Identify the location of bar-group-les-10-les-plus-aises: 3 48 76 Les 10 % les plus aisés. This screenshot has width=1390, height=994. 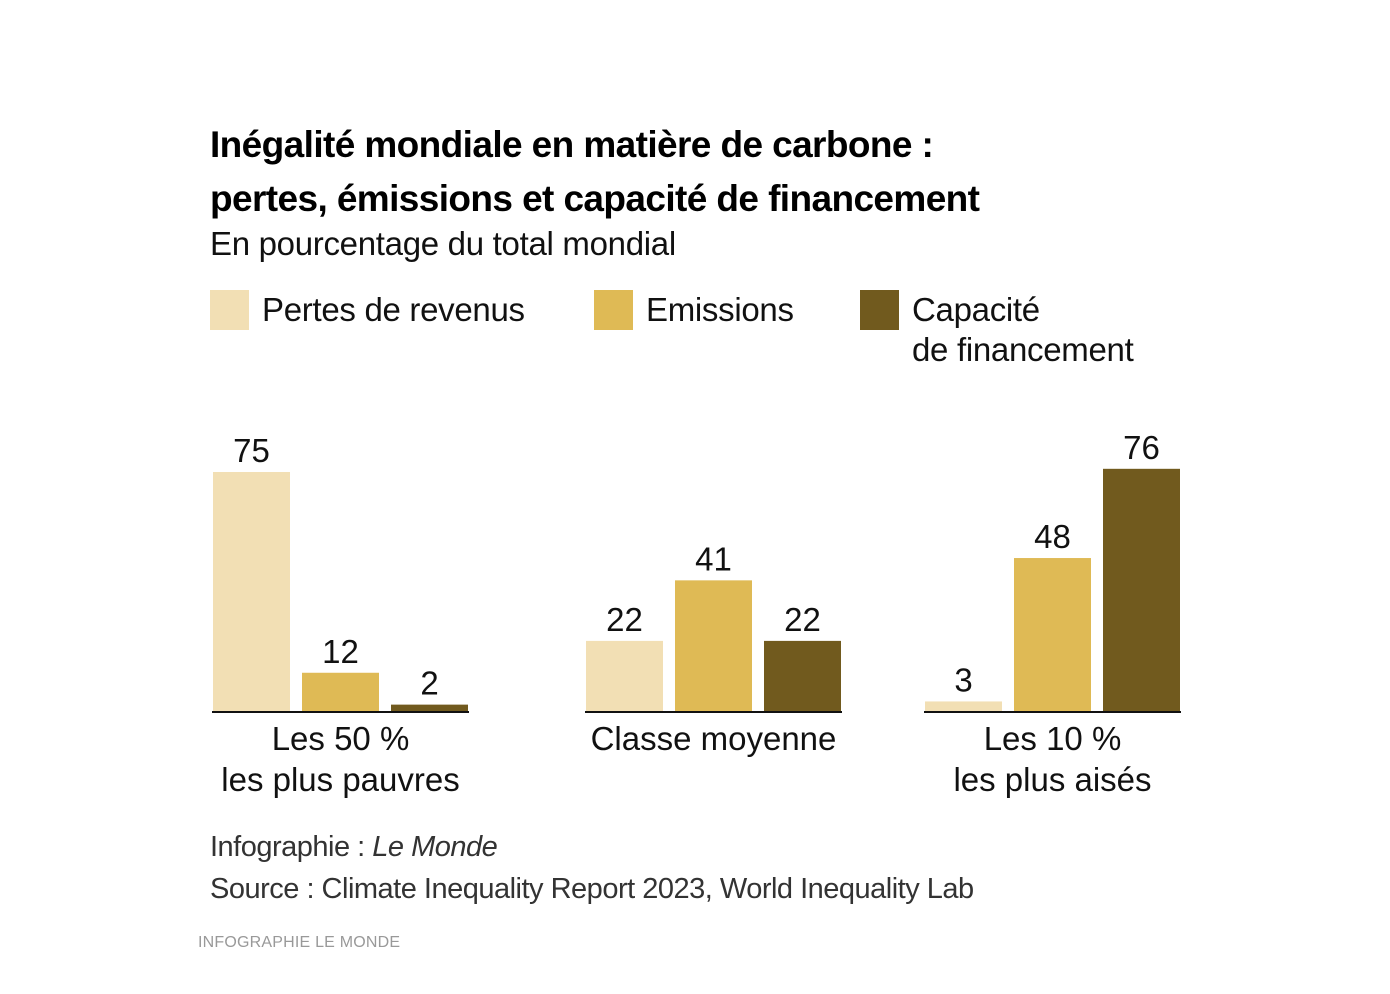
(1052, 613).